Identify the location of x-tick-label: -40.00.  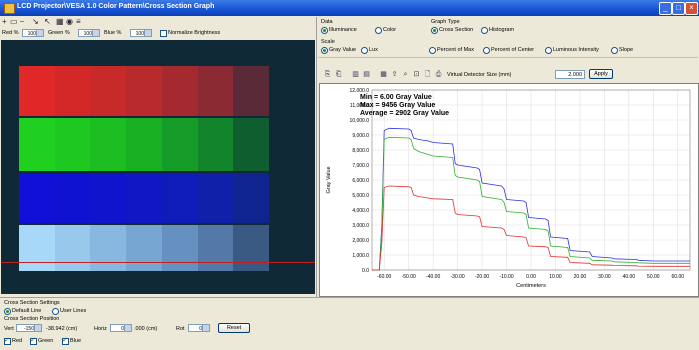
(433, 277).